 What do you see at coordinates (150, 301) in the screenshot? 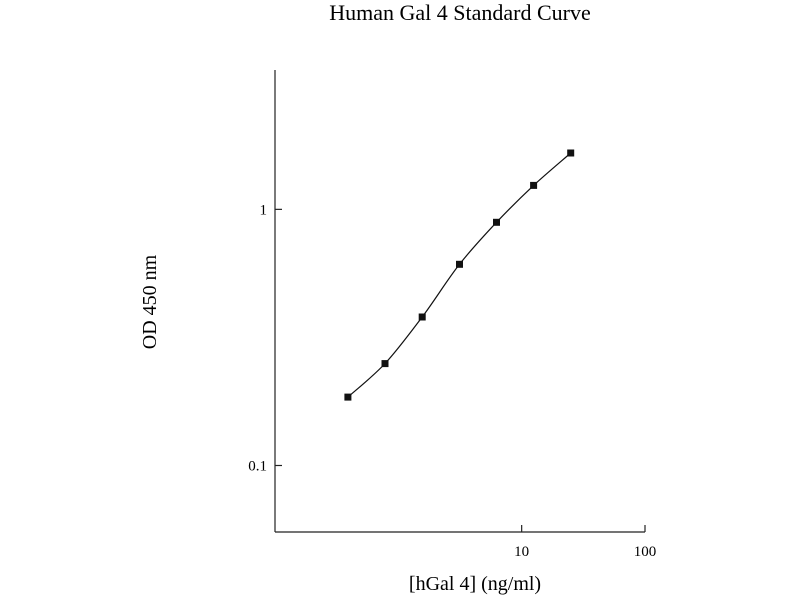
I see `y-axis-label: OD 450 nm` at bounding box center [150, 301].